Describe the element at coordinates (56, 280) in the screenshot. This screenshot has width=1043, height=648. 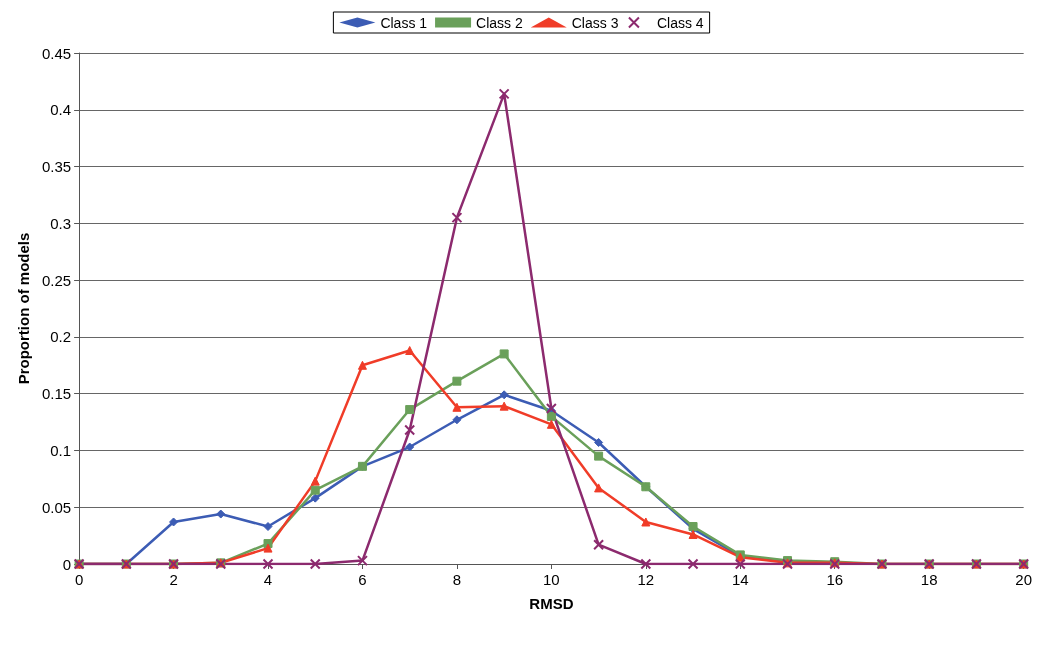
I see `y-tick-label: 0.25` at that location.